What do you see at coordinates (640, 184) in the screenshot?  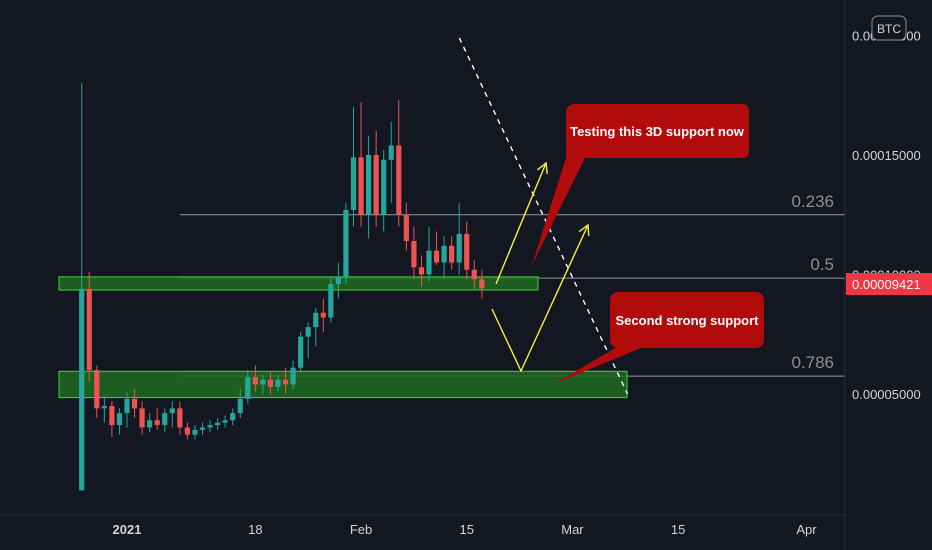 I see `callout-testing-support: Testing this 3D support now` at bounding box center [640, 184].